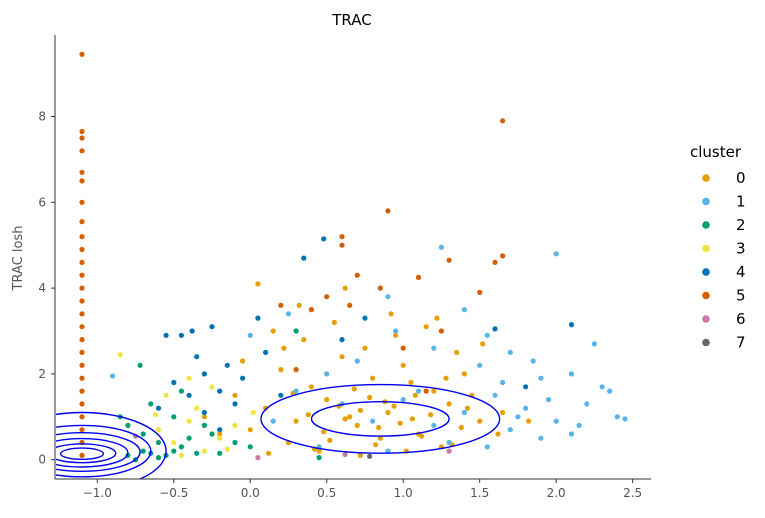  What do you see at coordinates (278, 431) in the screenshot?
I see `density-contours` at bounding box center [278, 431].